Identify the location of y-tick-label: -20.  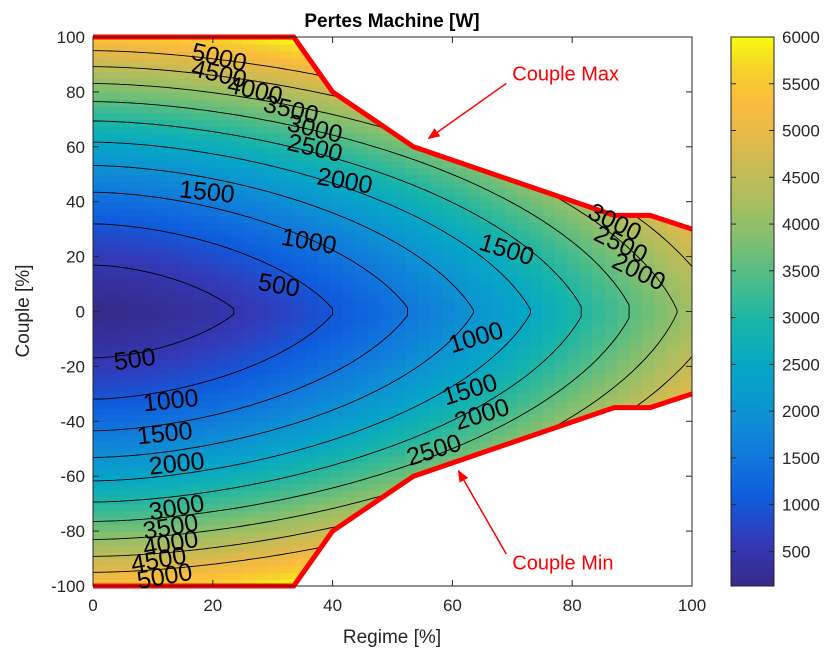
(72, 366).